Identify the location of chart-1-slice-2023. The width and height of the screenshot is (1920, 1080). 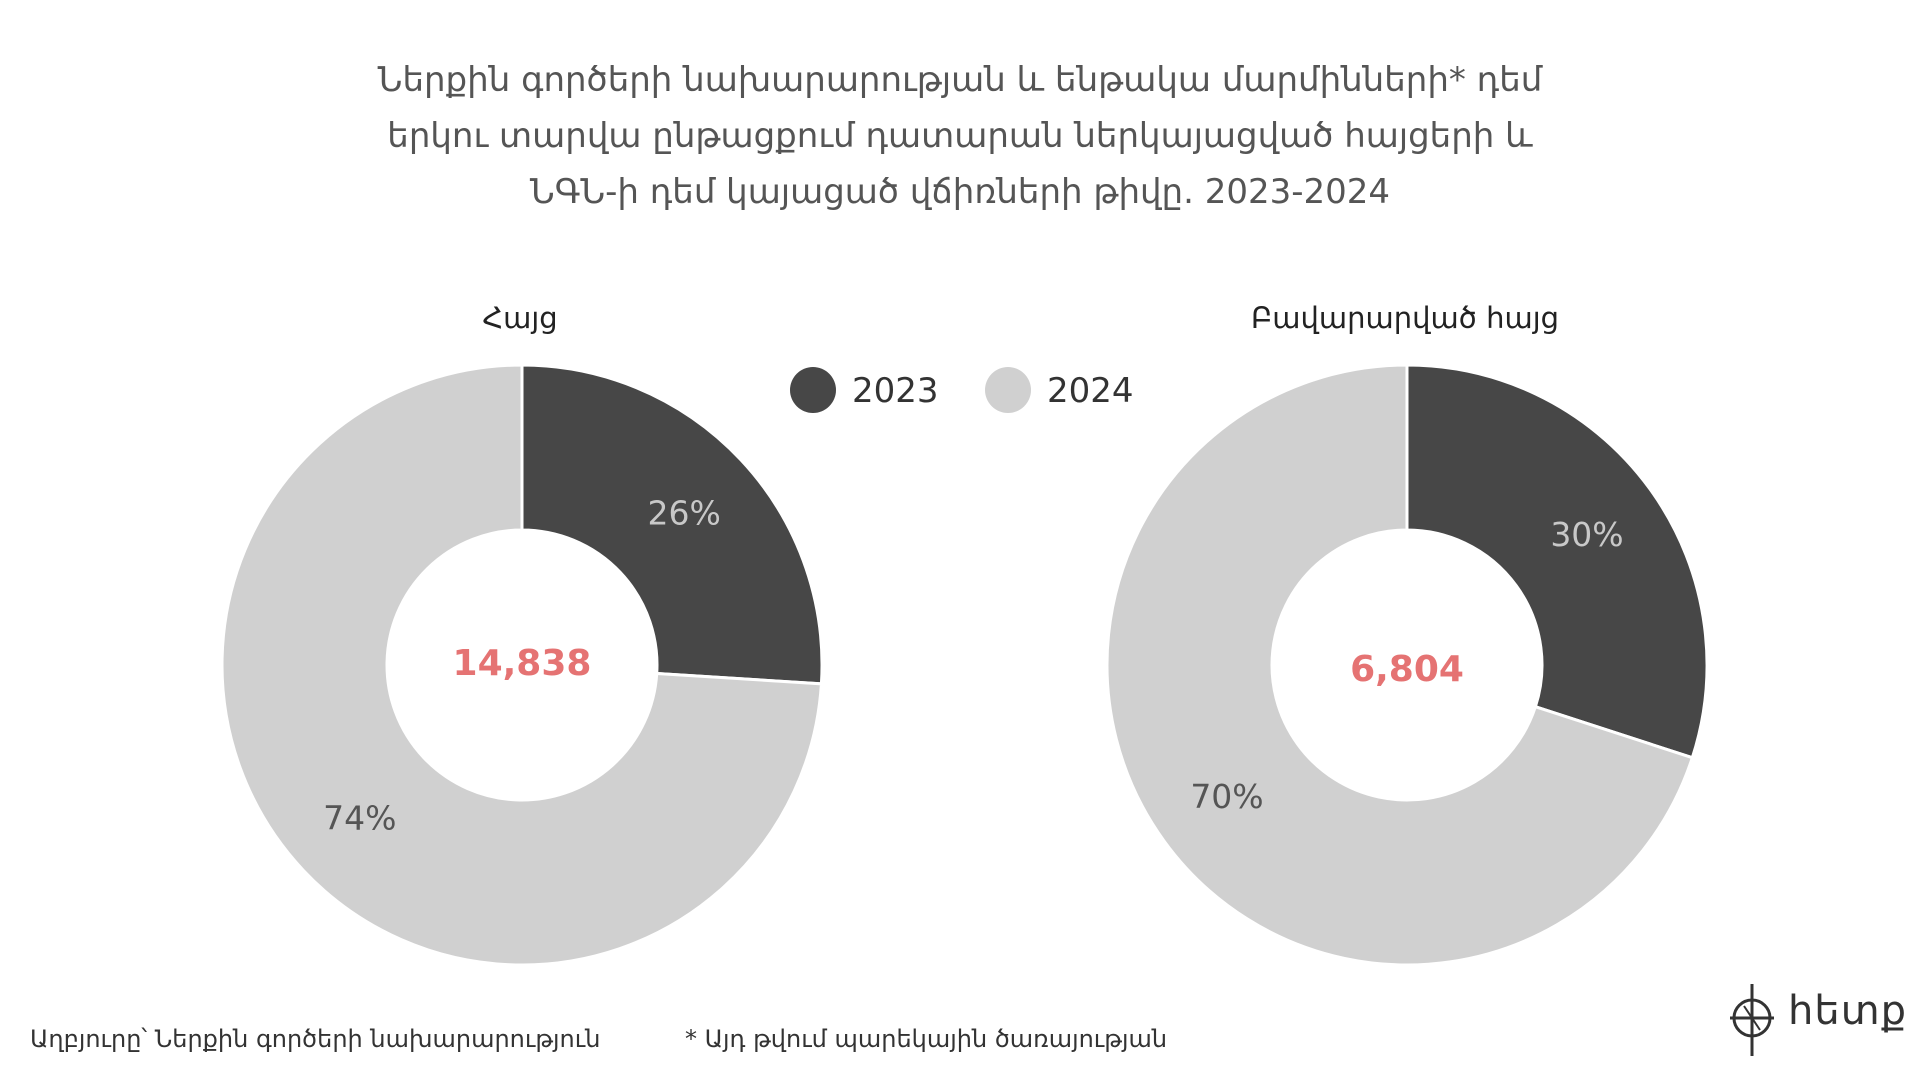
(672, 524).